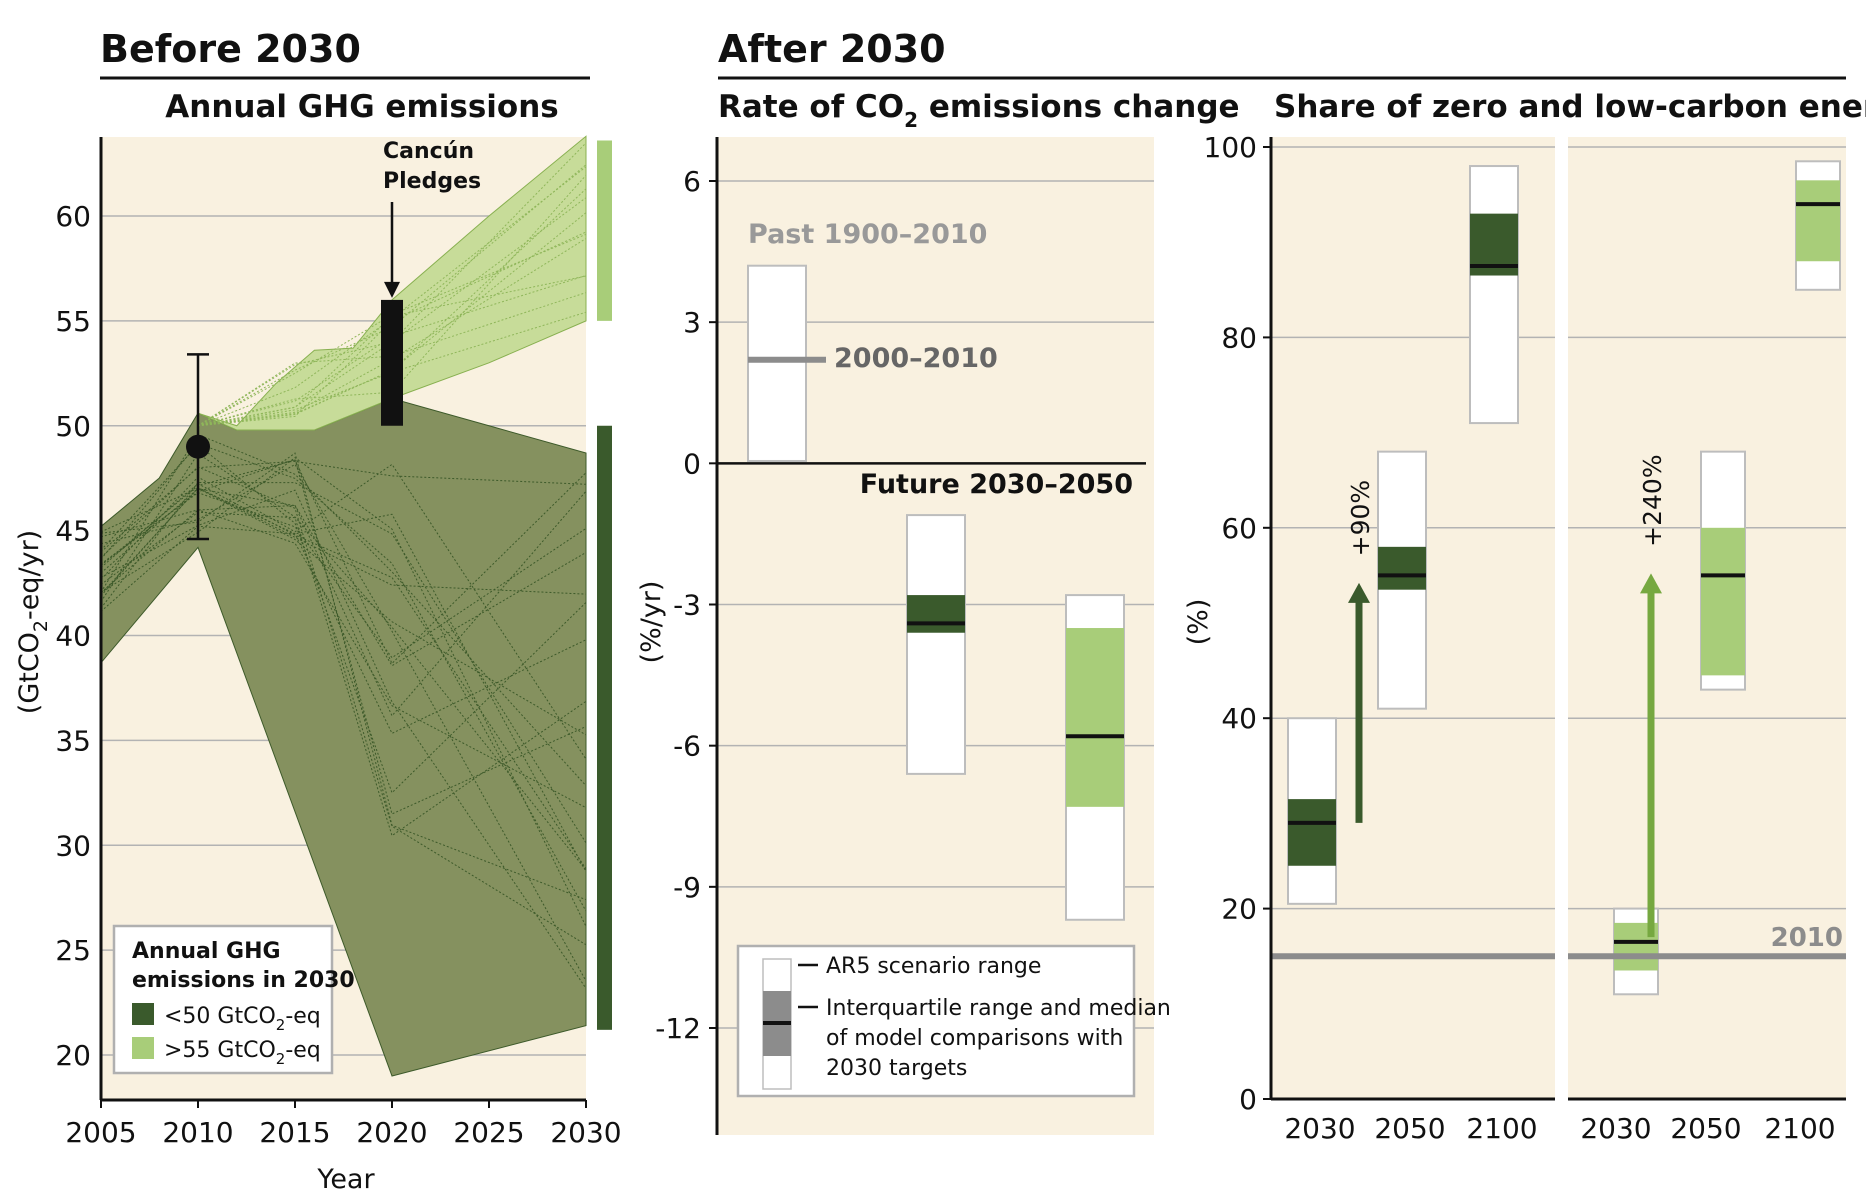 The width and height of the screenshot is (1866, 1194). What do you see at coordinates (392, 289) in the screenshot?
I see `cancun-pledges-arrow-head` at bounding box center [392, 289].